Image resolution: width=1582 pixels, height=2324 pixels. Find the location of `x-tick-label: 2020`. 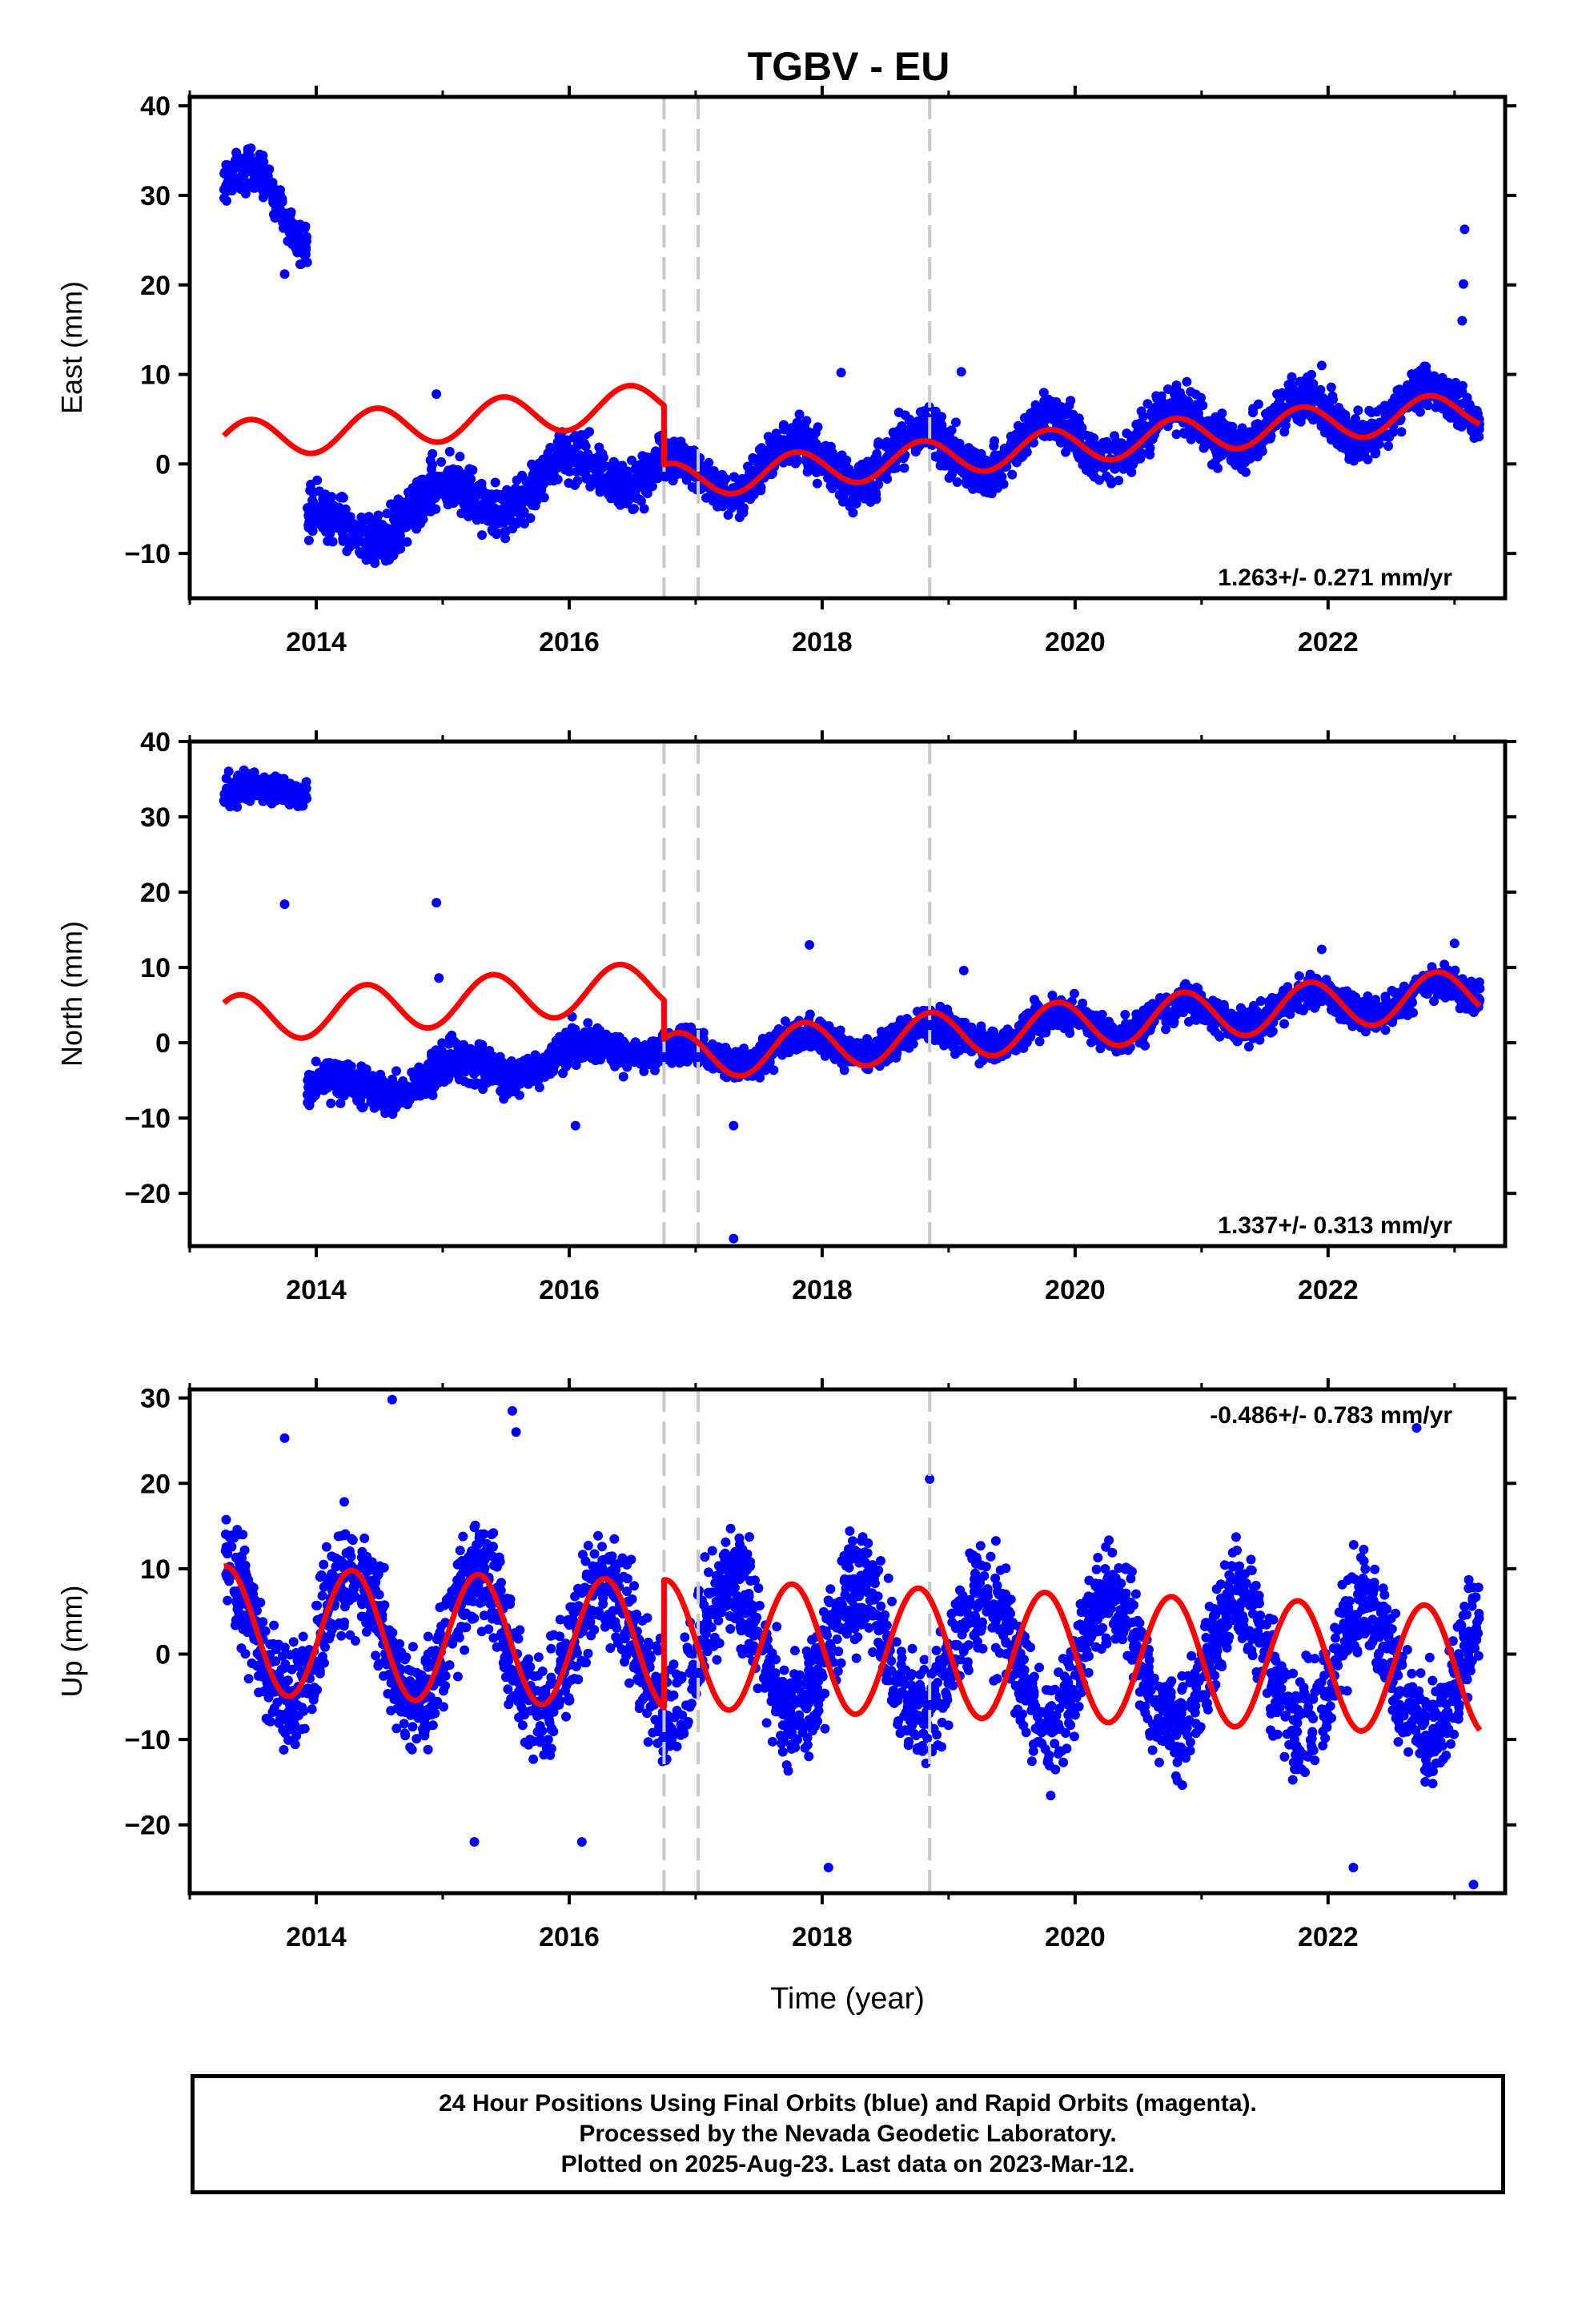

x-tick-label: 2020 is located at coordinates (1075, 642).